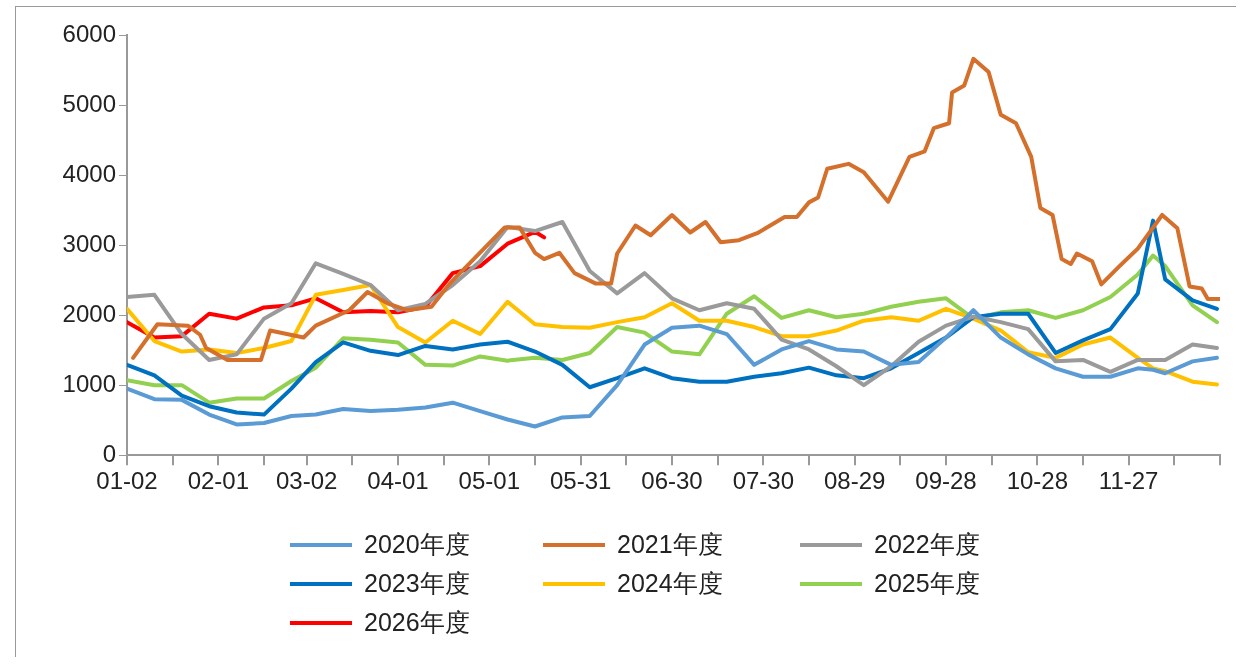 The image size is (1241, 664). What do you see at coordinates (580, 481) in the screenshot?
I see `x-tick-label: 05-31` at bounding box center [580, 481].